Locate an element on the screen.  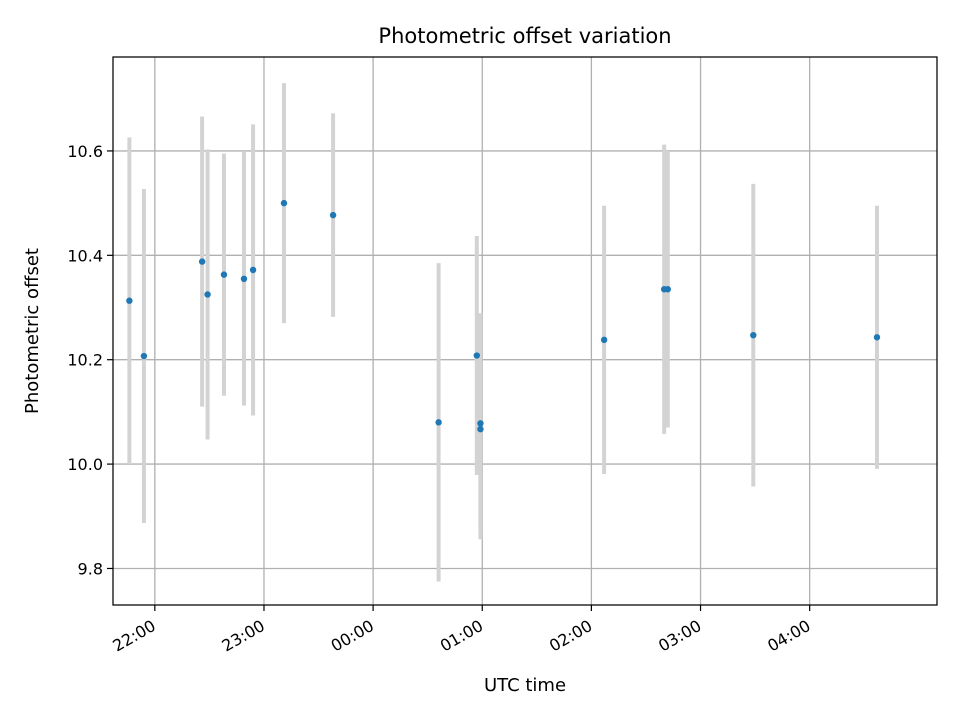
y-tick-label: 10.0 is located at coordinates (85, 464).